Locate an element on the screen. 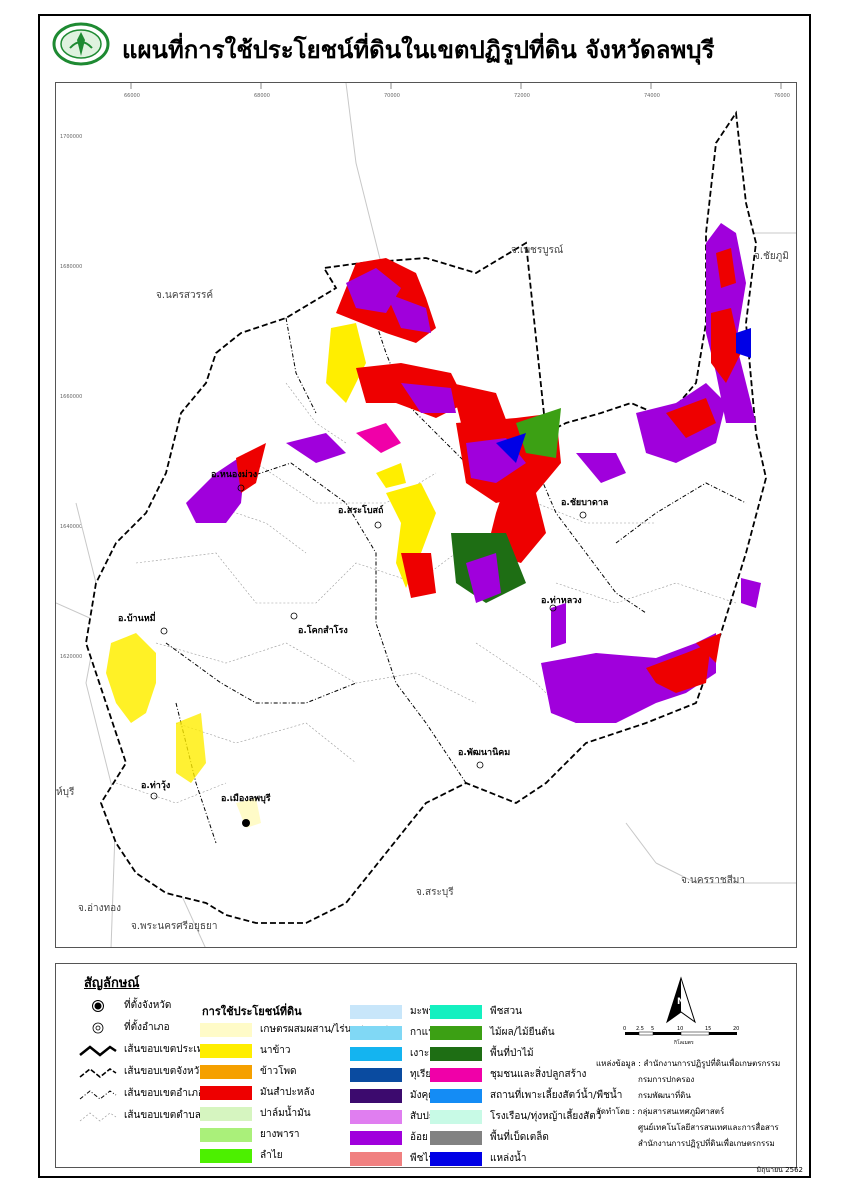 The height and width of the screenshot is (1200, 849). province-label-saraburi: จ.สระบุรี is located at coordinates (435, 892).